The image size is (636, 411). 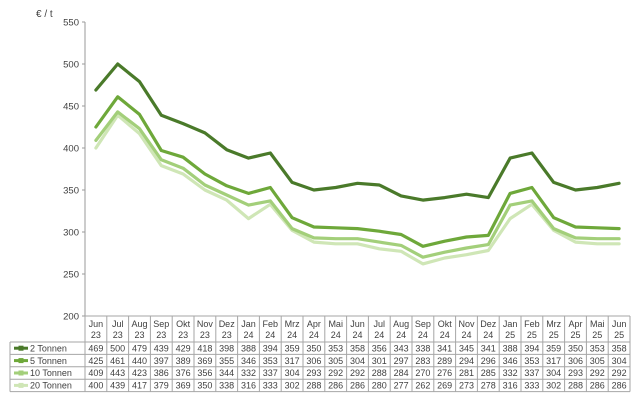 I want to click on table-value-cell: 389, so click(x=183, y=361).